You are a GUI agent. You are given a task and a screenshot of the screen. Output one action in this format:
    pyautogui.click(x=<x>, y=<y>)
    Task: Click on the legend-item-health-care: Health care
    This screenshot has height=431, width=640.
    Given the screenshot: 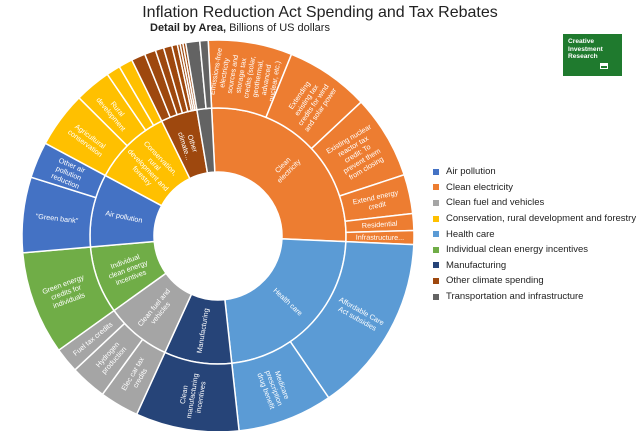 What is the action you would take?
    pyautogui.click(x=534, y=234)
    